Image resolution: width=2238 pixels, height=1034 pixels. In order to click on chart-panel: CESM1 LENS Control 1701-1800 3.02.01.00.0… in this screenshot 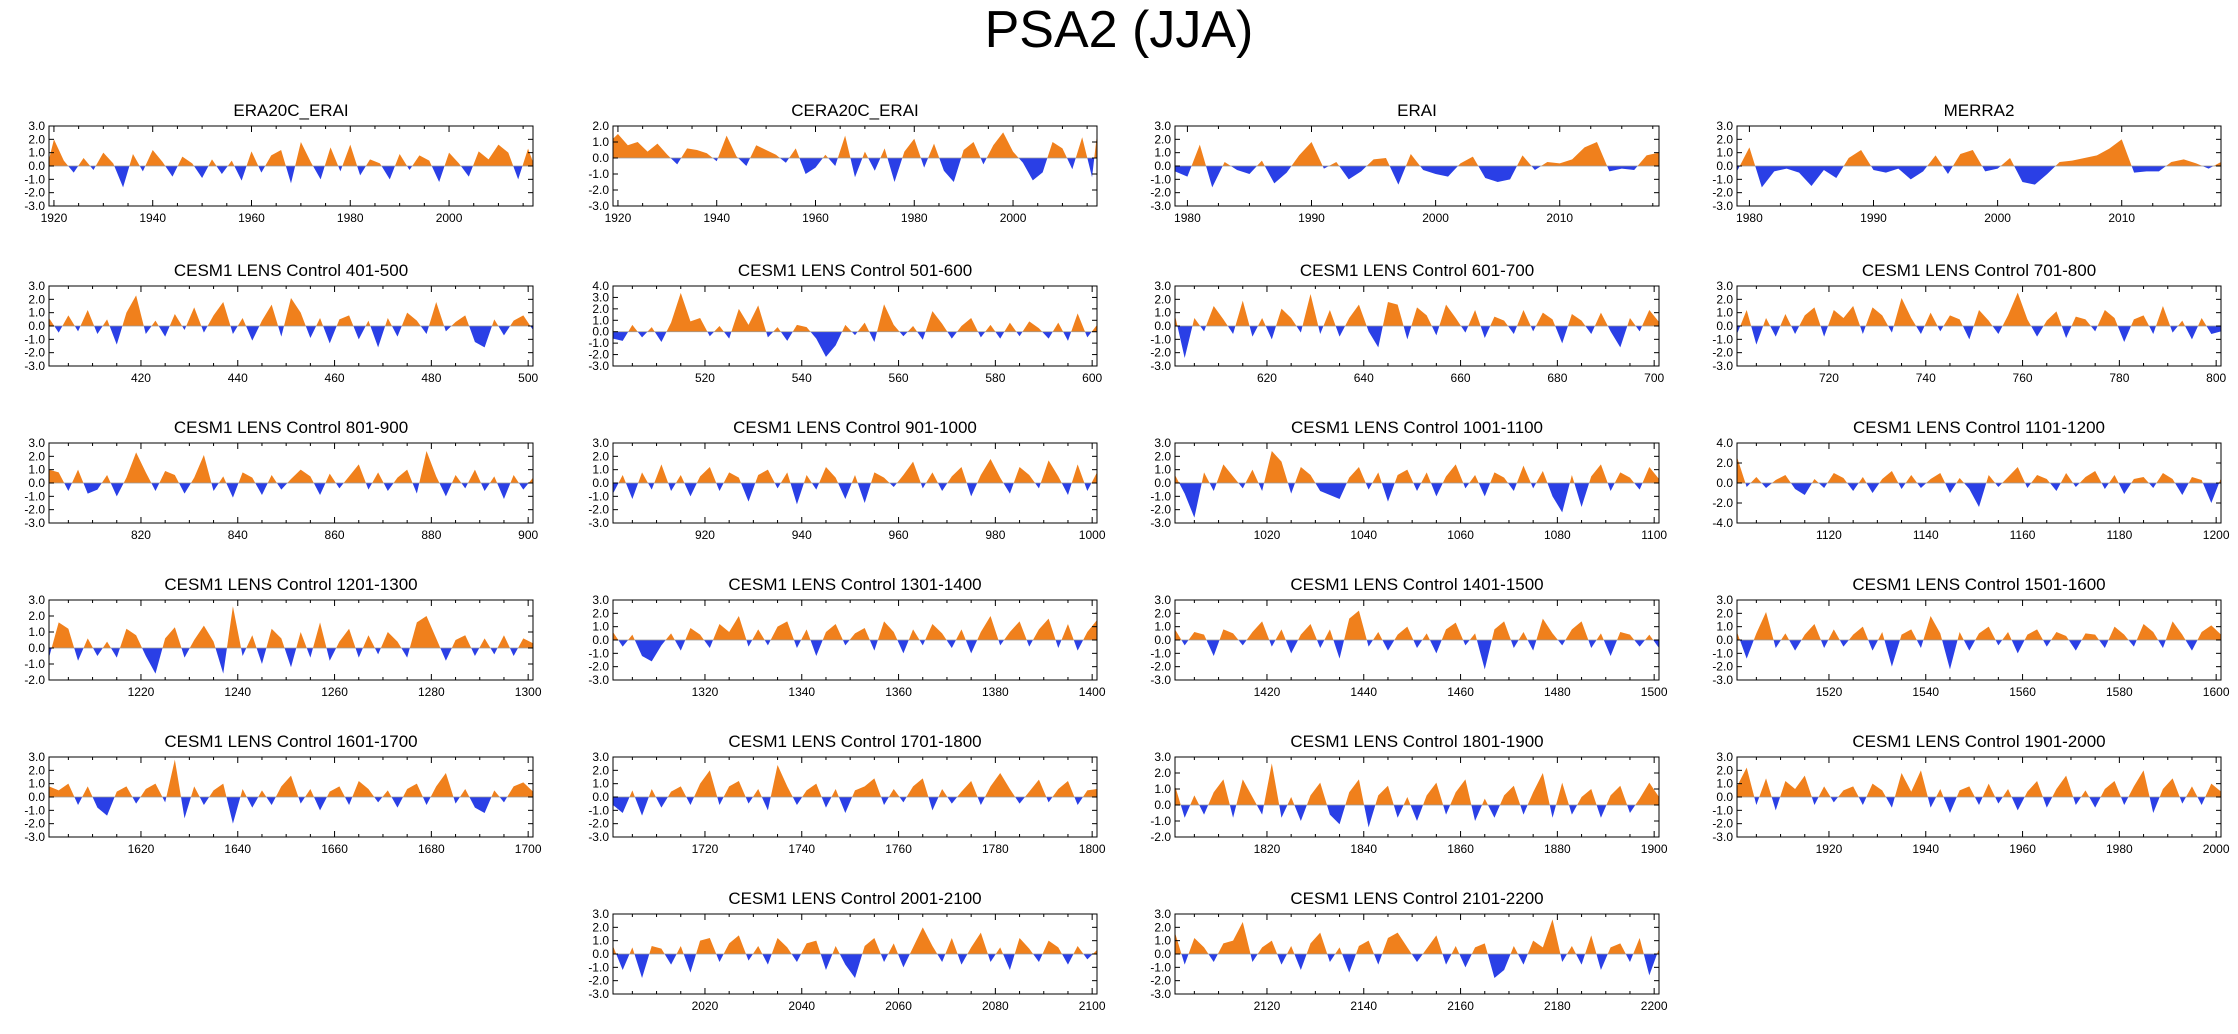, I will do `click(847, 794)`.